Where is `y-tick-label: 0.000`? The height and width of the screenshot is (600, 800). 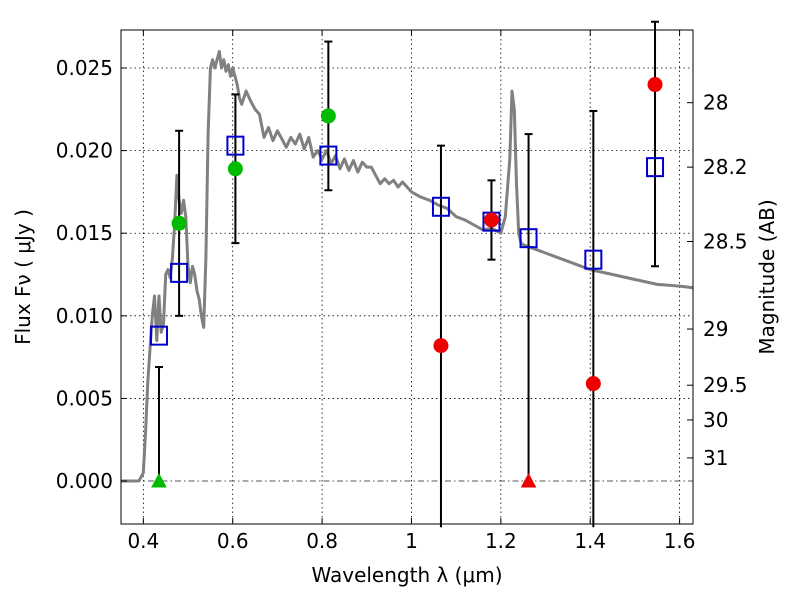
y-tick-label: 0.000 is located at coordinates (84, 481).